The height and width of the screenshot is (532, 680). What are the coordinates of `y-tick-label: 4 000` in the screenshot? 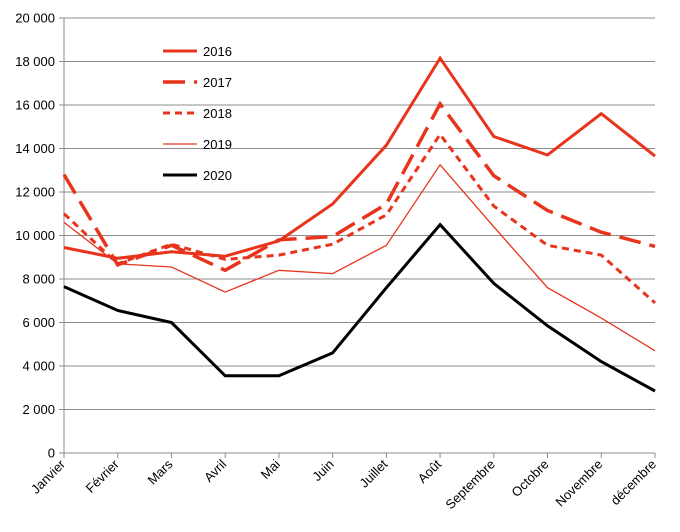 It's located at (38, 366).